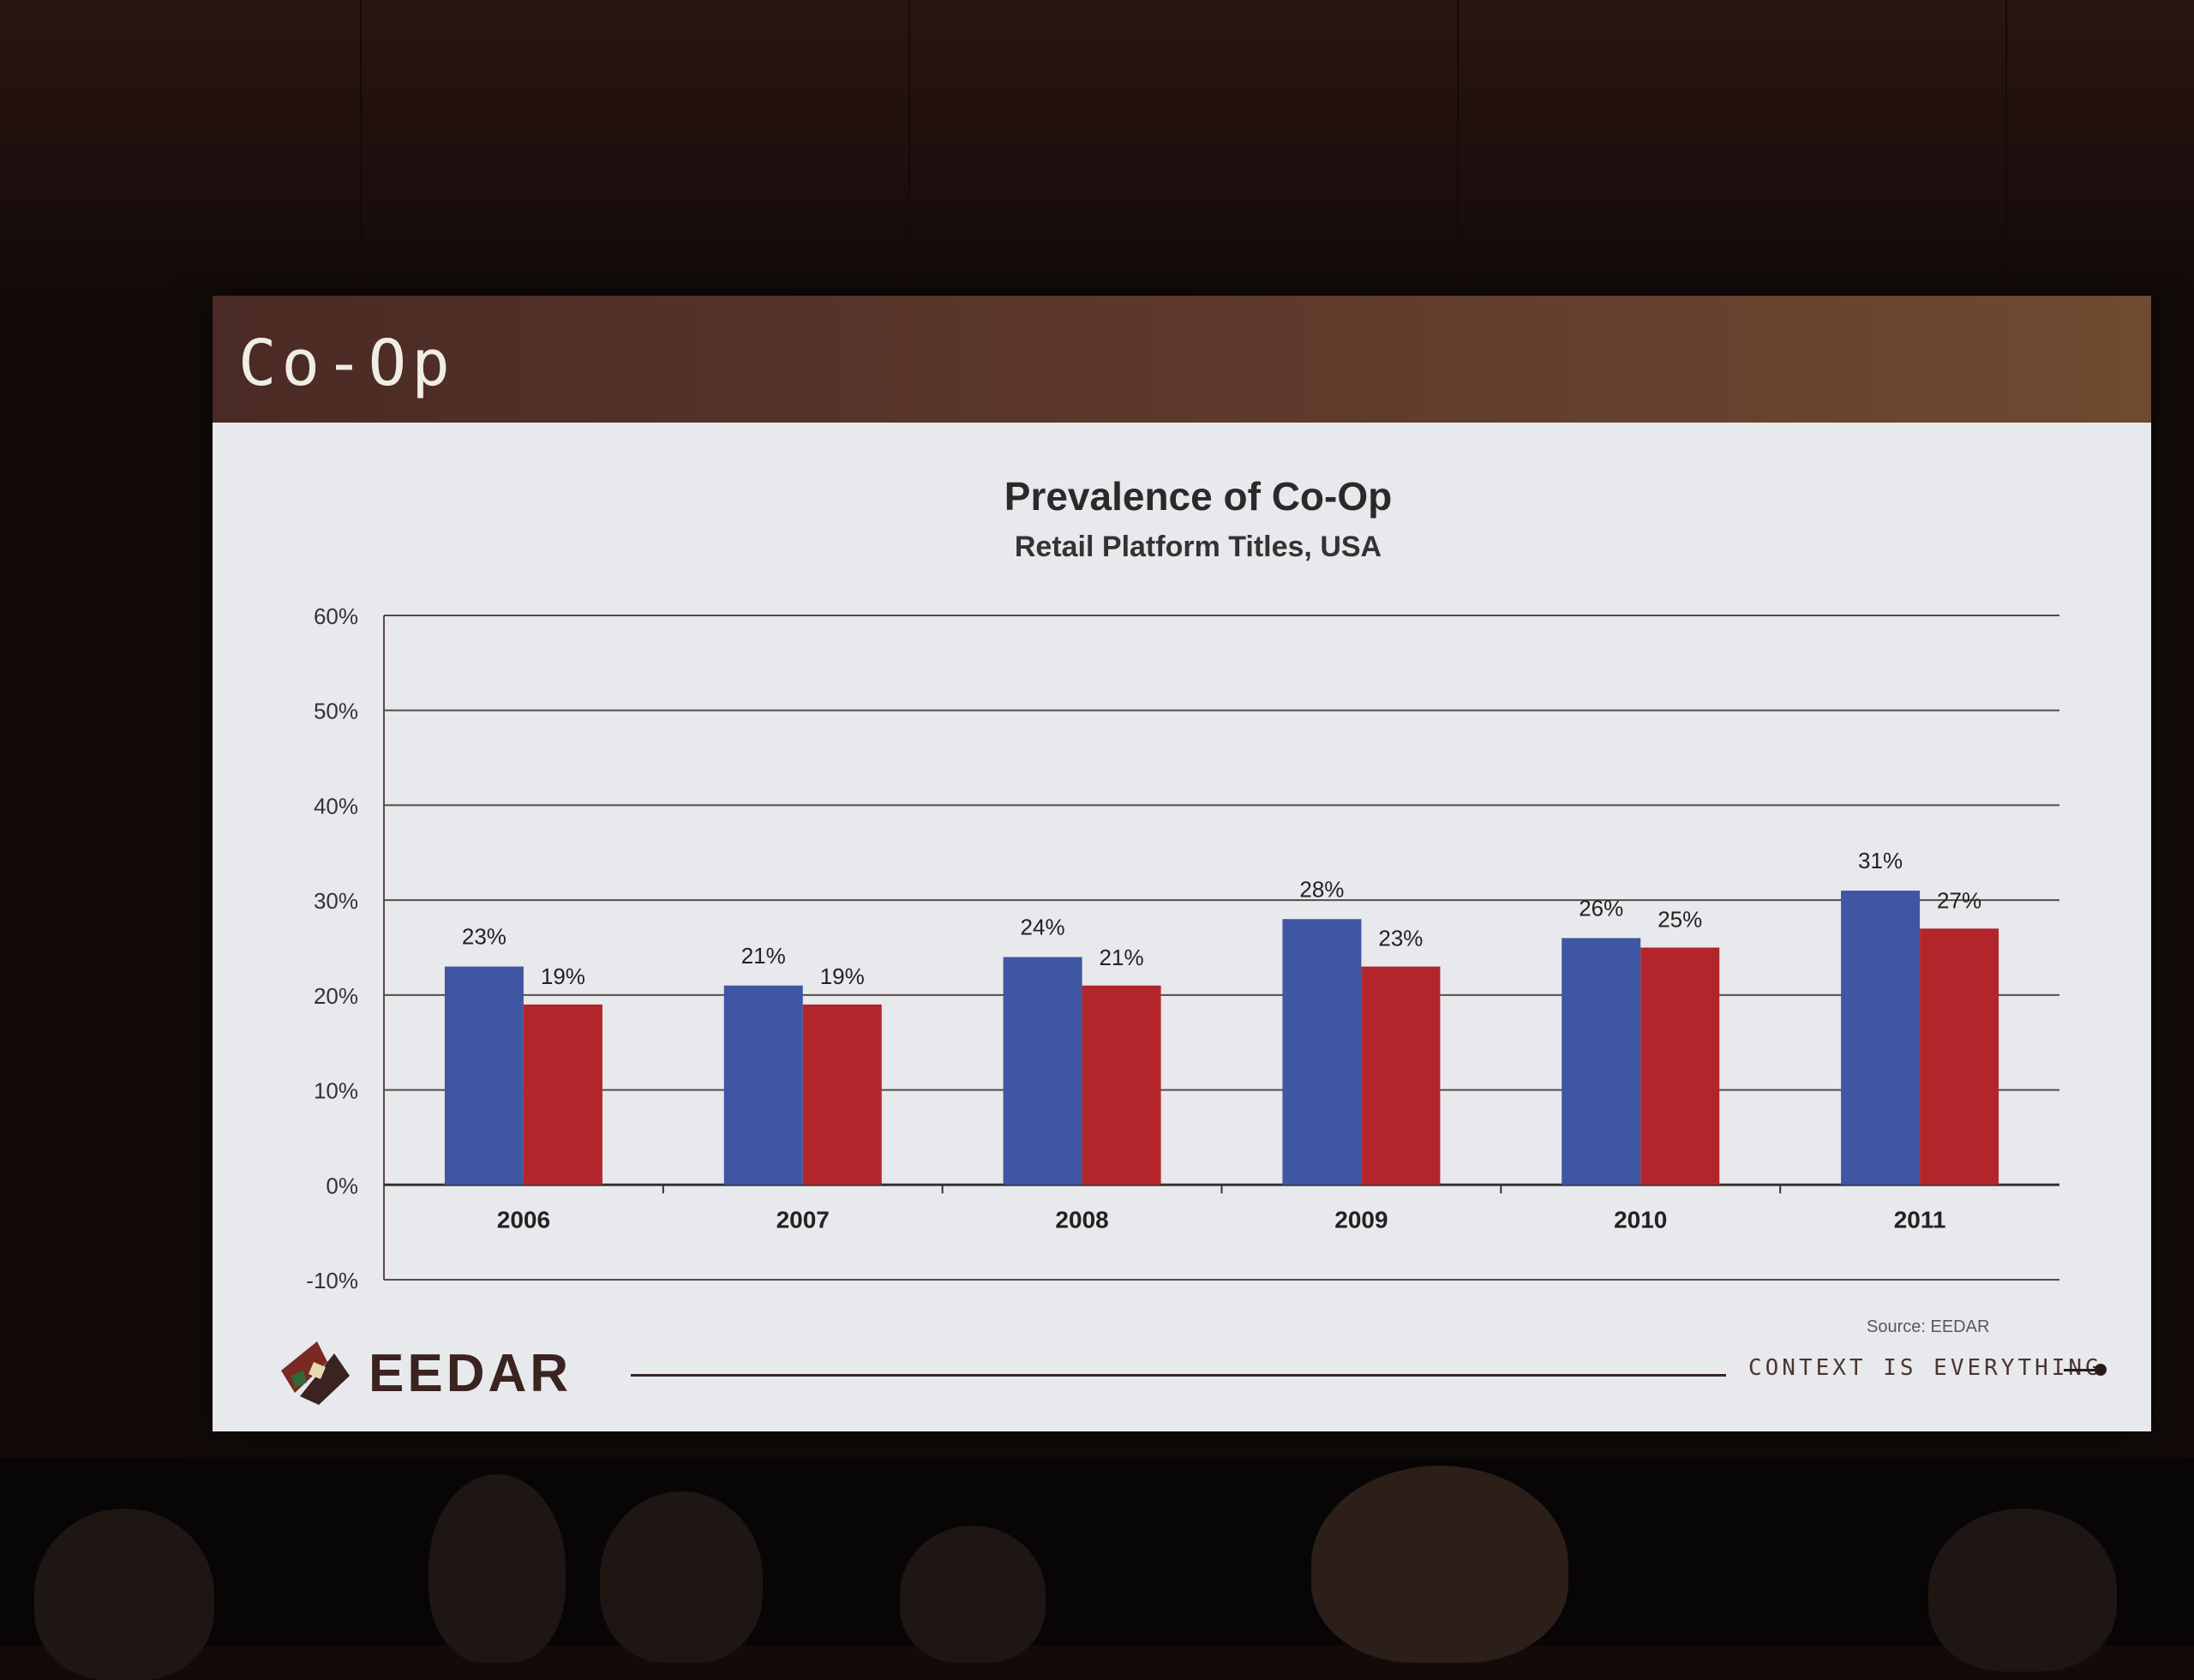 The width and height of the screenshot is (2194, 1680). What do you see at coordinates (1182, 359) in the screenshot?
I see `slide-banner: Co-Op` at bounding box center [1182, 359].